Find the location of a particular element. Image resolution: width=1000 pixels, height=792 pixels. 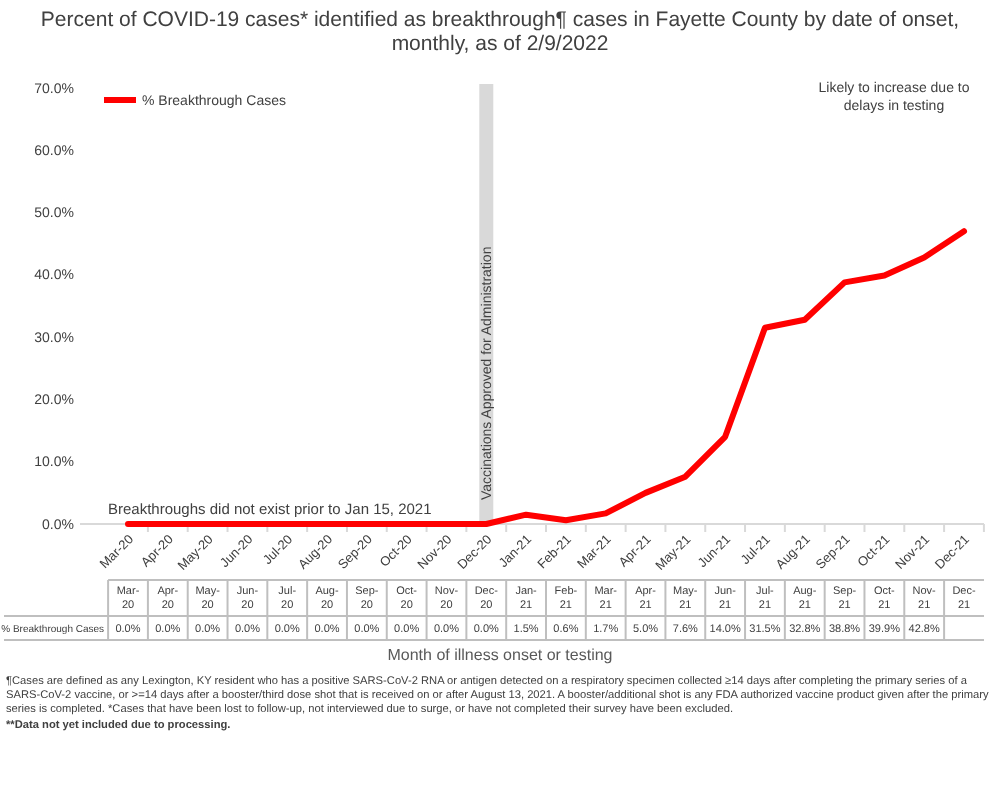

chart-title: Percent of COVID-19 cases* identified as breakthrough¶ cases in Fayette County by date of onset, monthly, as of 2/9/2022 is located at coordinates (500, 32).